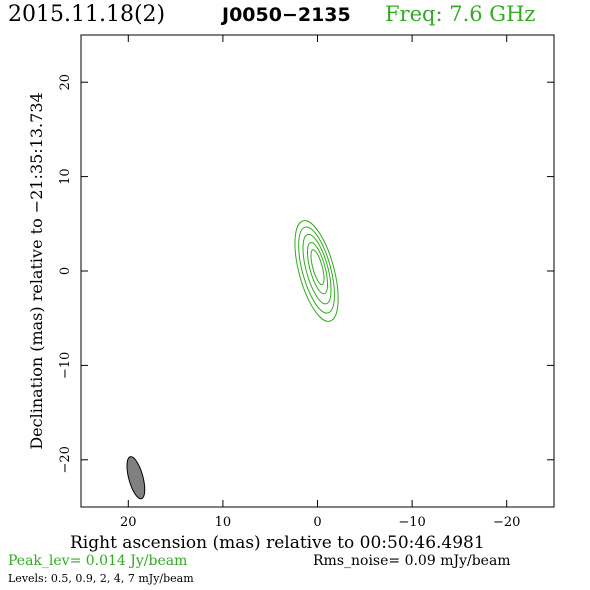  Describe the element at coordinates (65, 459) in the screenshot. I see `y-tick-label: −20` at that location.